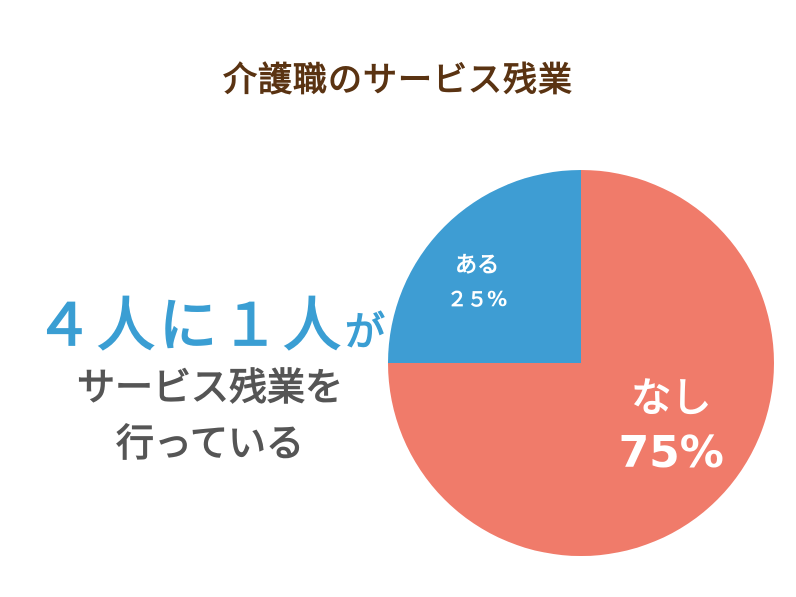 The width and height of the screenshot is (796, 597). Describe the element at coordinates (671, 452) in the screenshot. I see `slice-value-0: 75%` at that location.